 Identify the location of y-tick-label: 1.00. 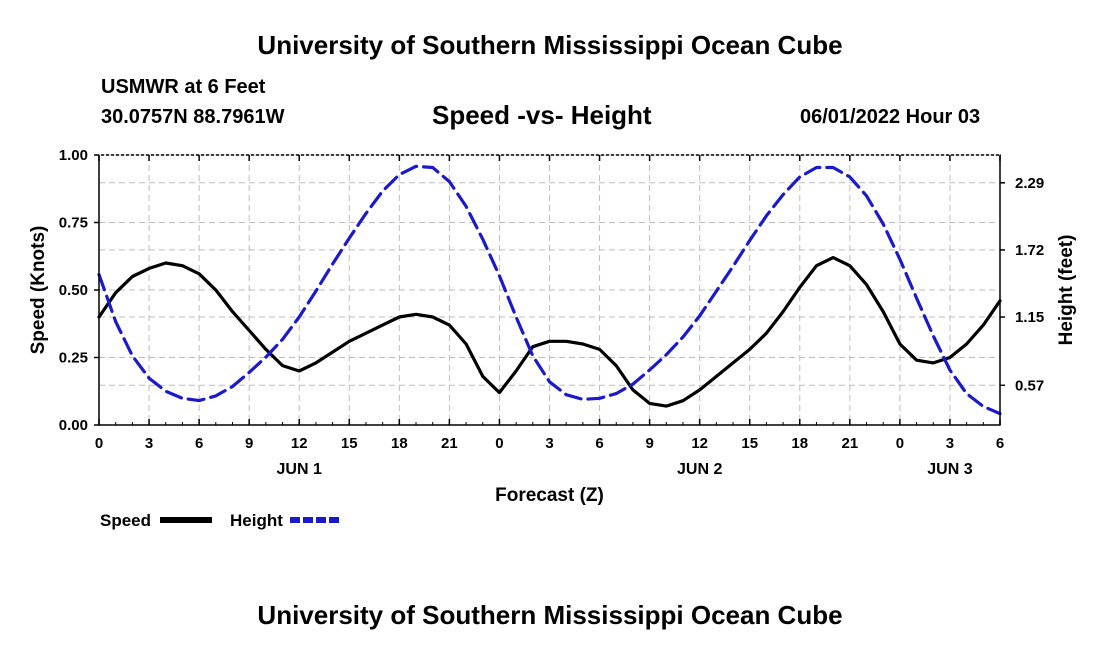
(73, 155).